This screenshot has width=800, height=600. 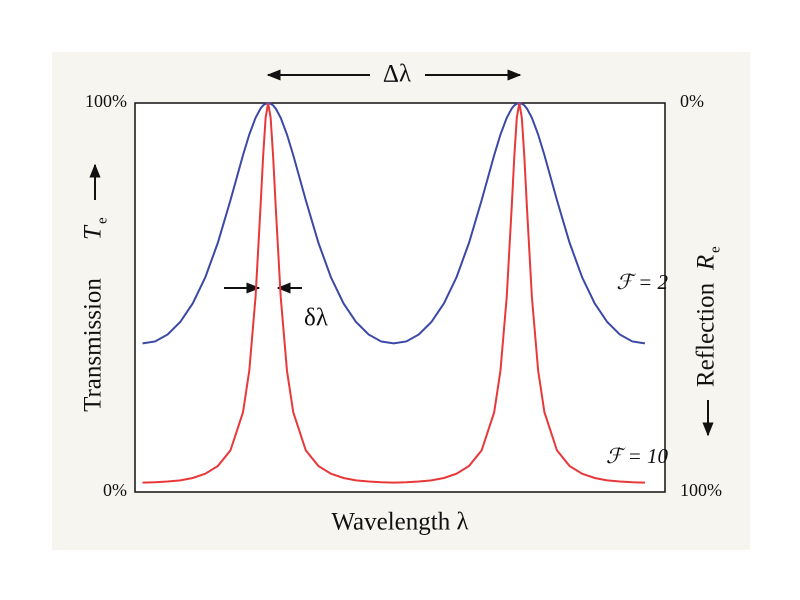 What do you see at coordinates (715, 249) in the screenshot?
I see `y2-axis-subscript: e` at bounding box center [715, 249].